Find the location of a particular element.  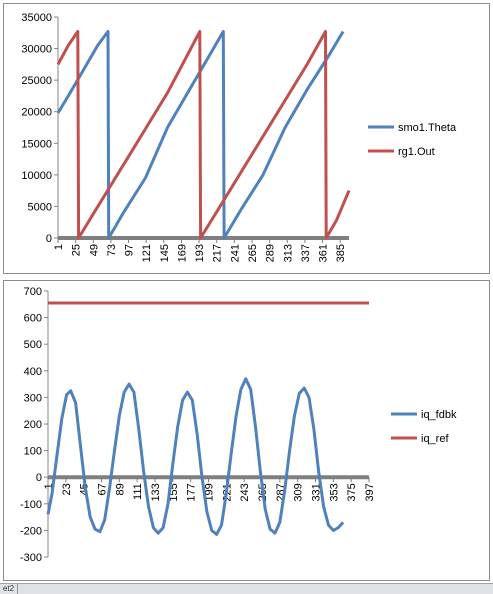

x-tick-label: 177 is located at coordinates (192, 492).